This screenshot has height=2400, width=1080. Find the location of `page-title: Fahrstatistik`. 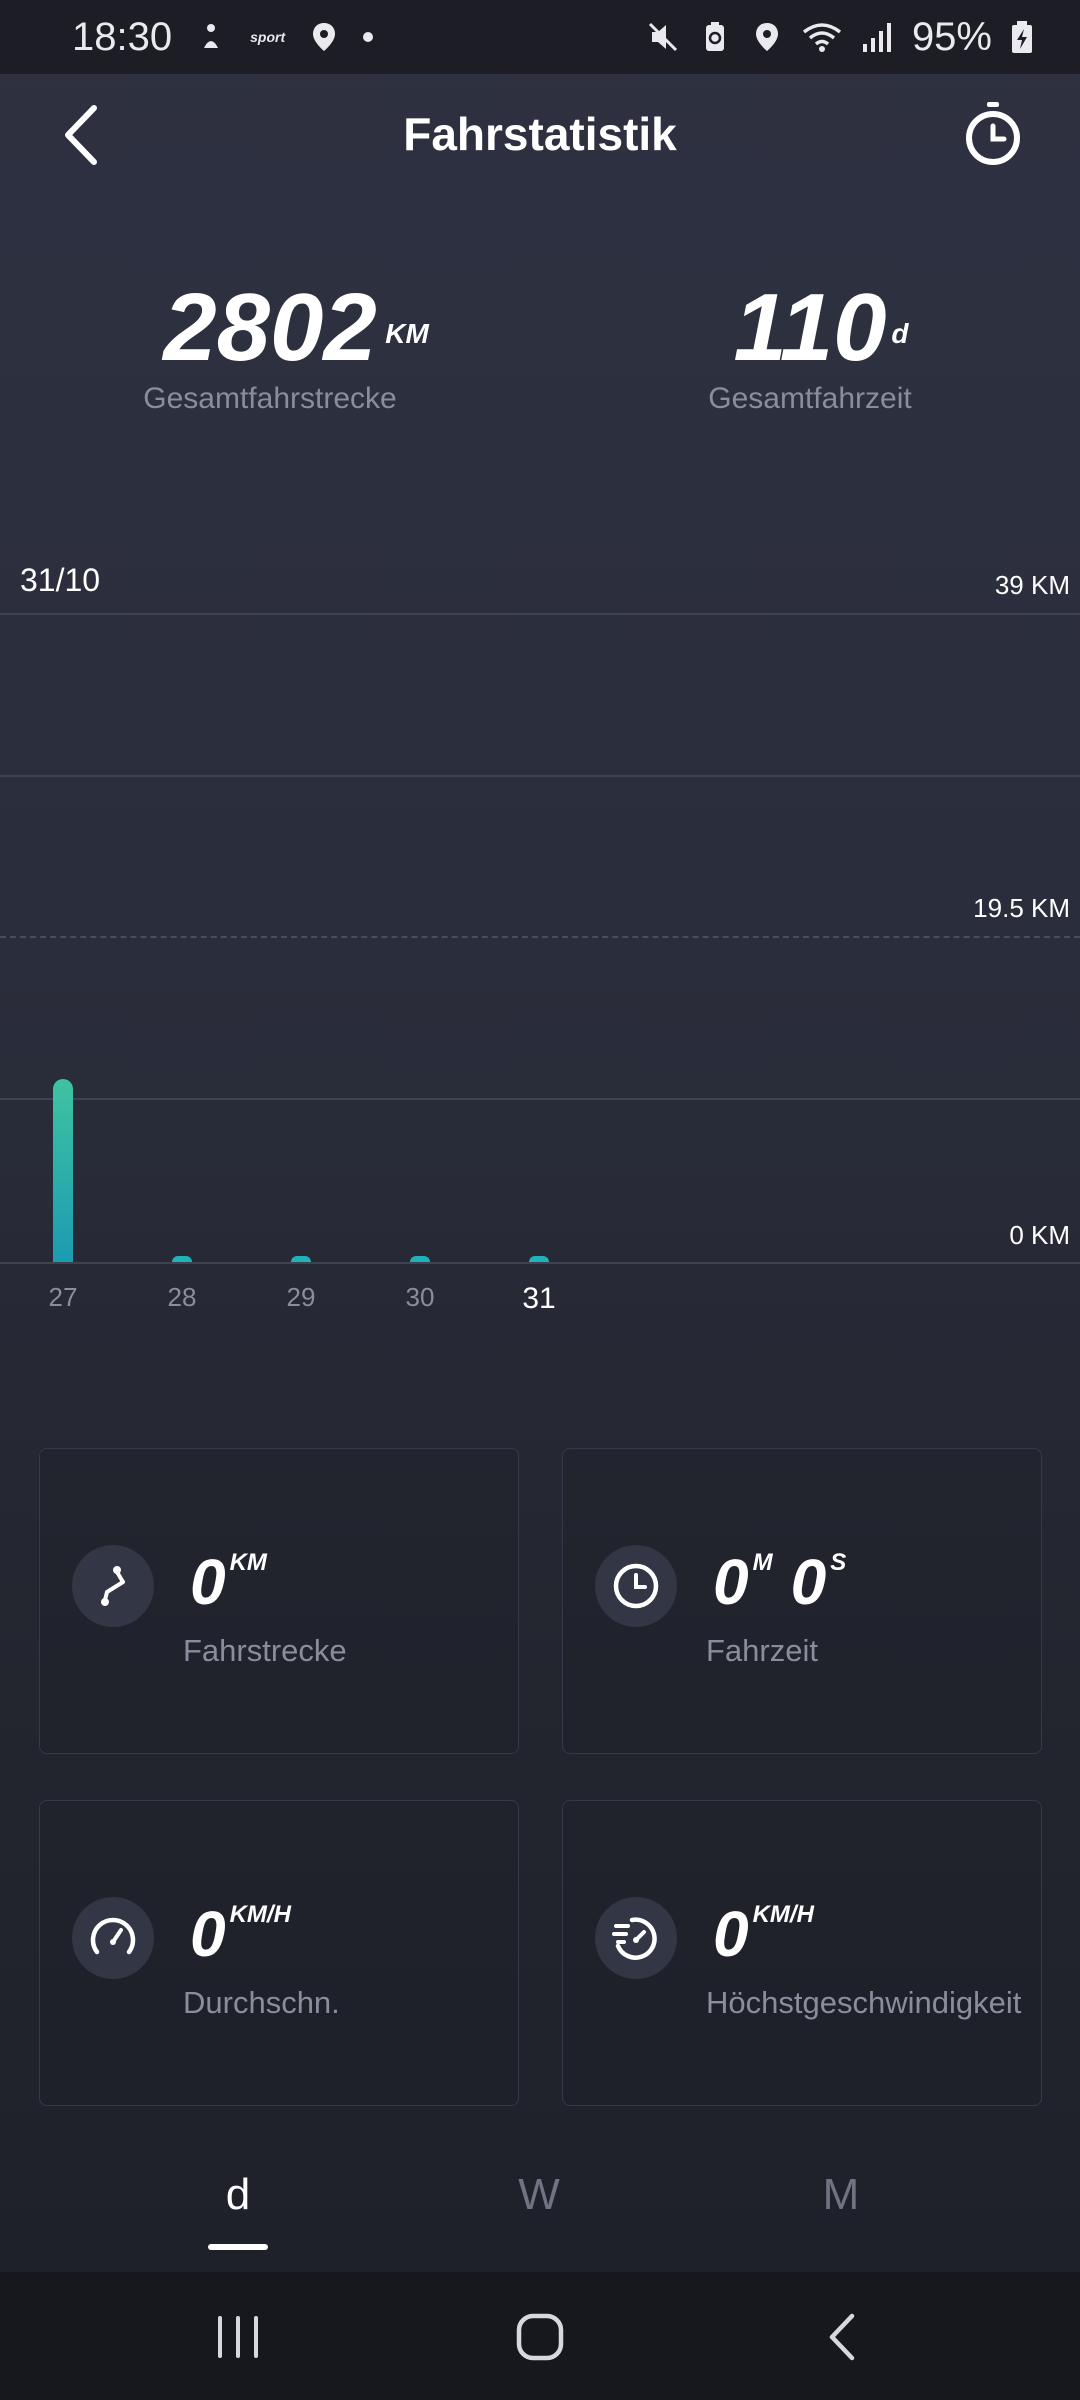

page-title: Fahrstatistik is located at coordinates (540, 134).